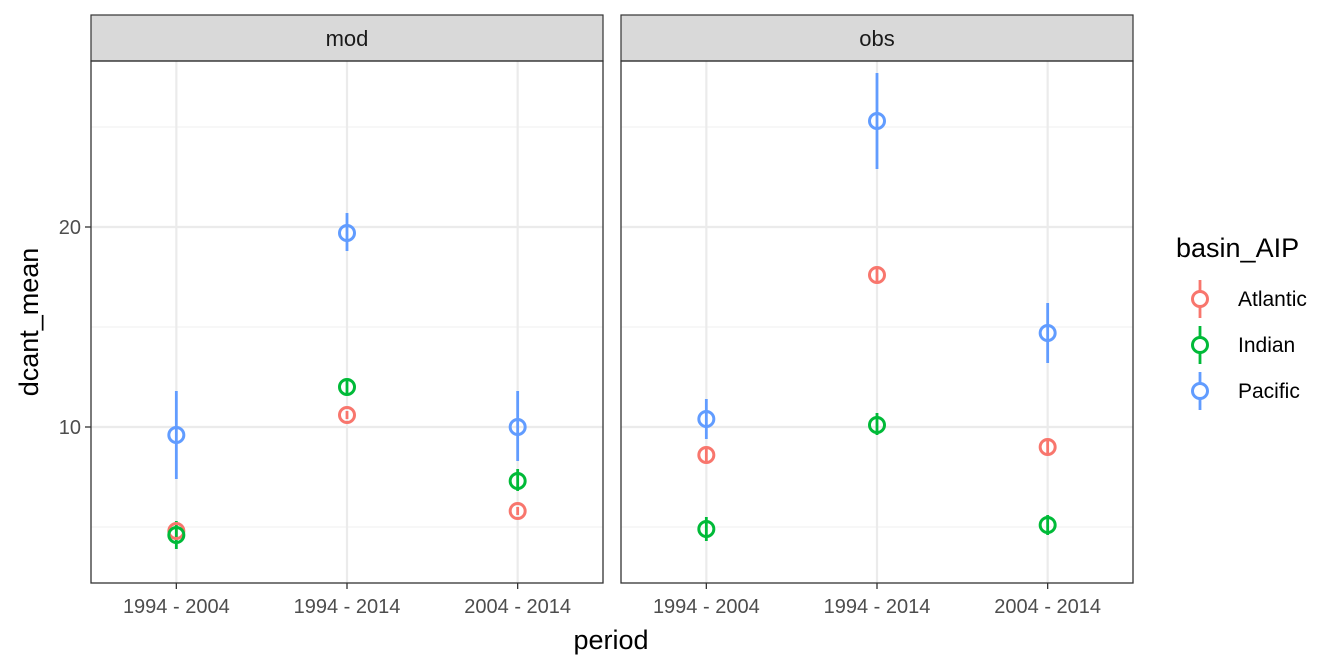 The width and height of the screenshot is (1344, 672). I want to click on y-tick-label: 10, so click(70, 428).